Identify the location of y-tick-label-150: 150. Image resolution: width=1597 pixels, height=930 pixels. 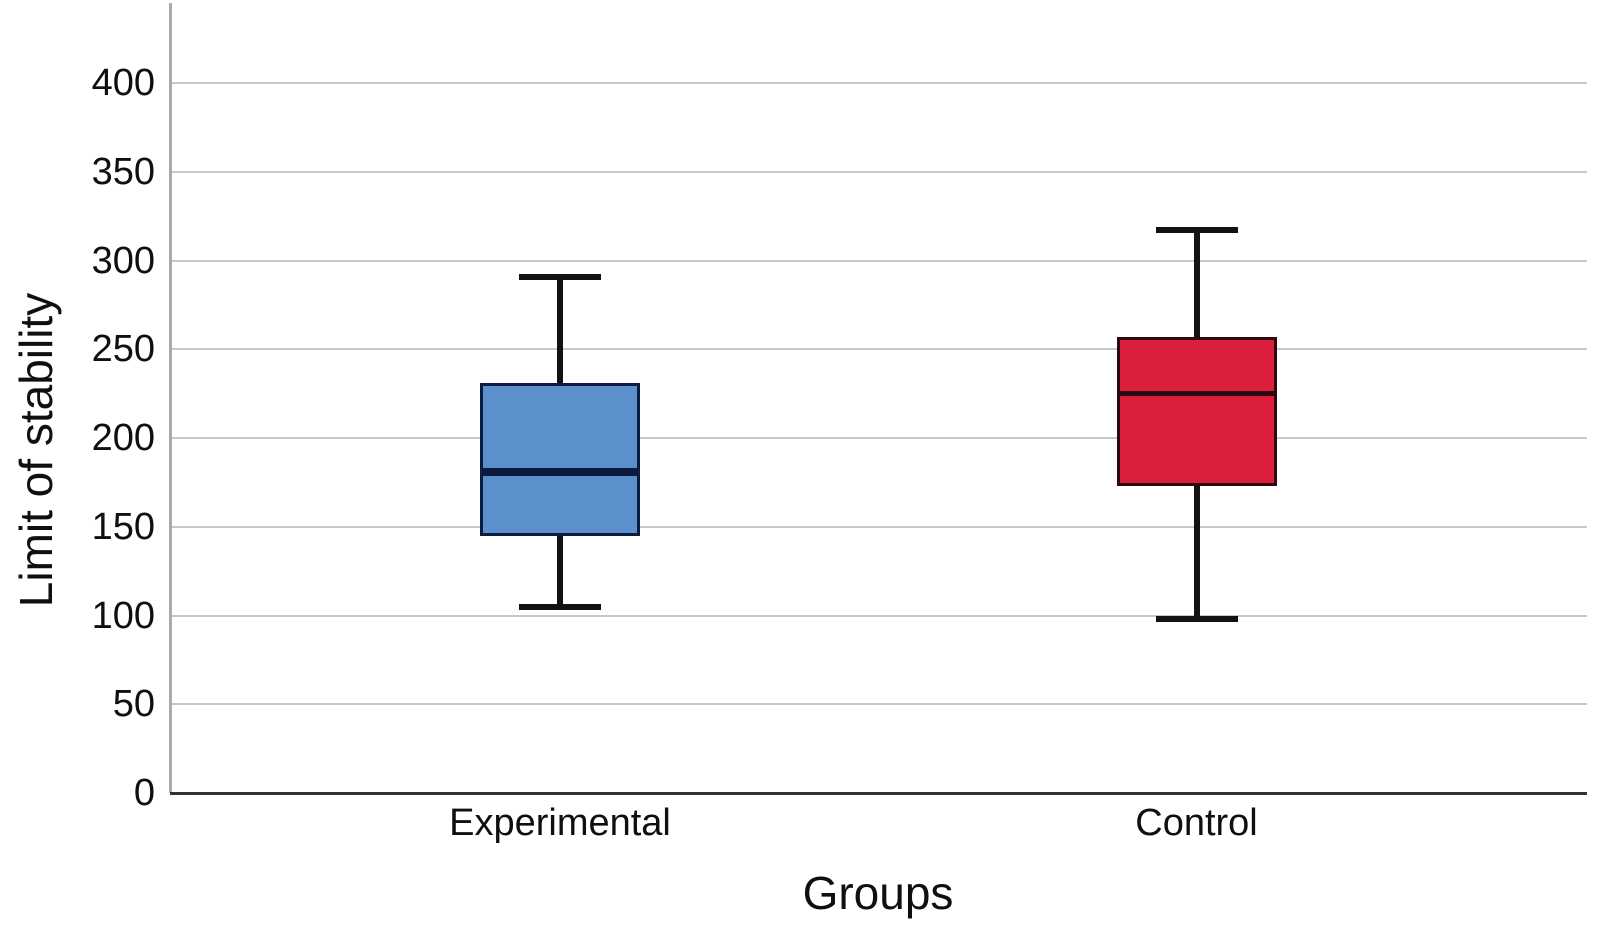
(123, 526).